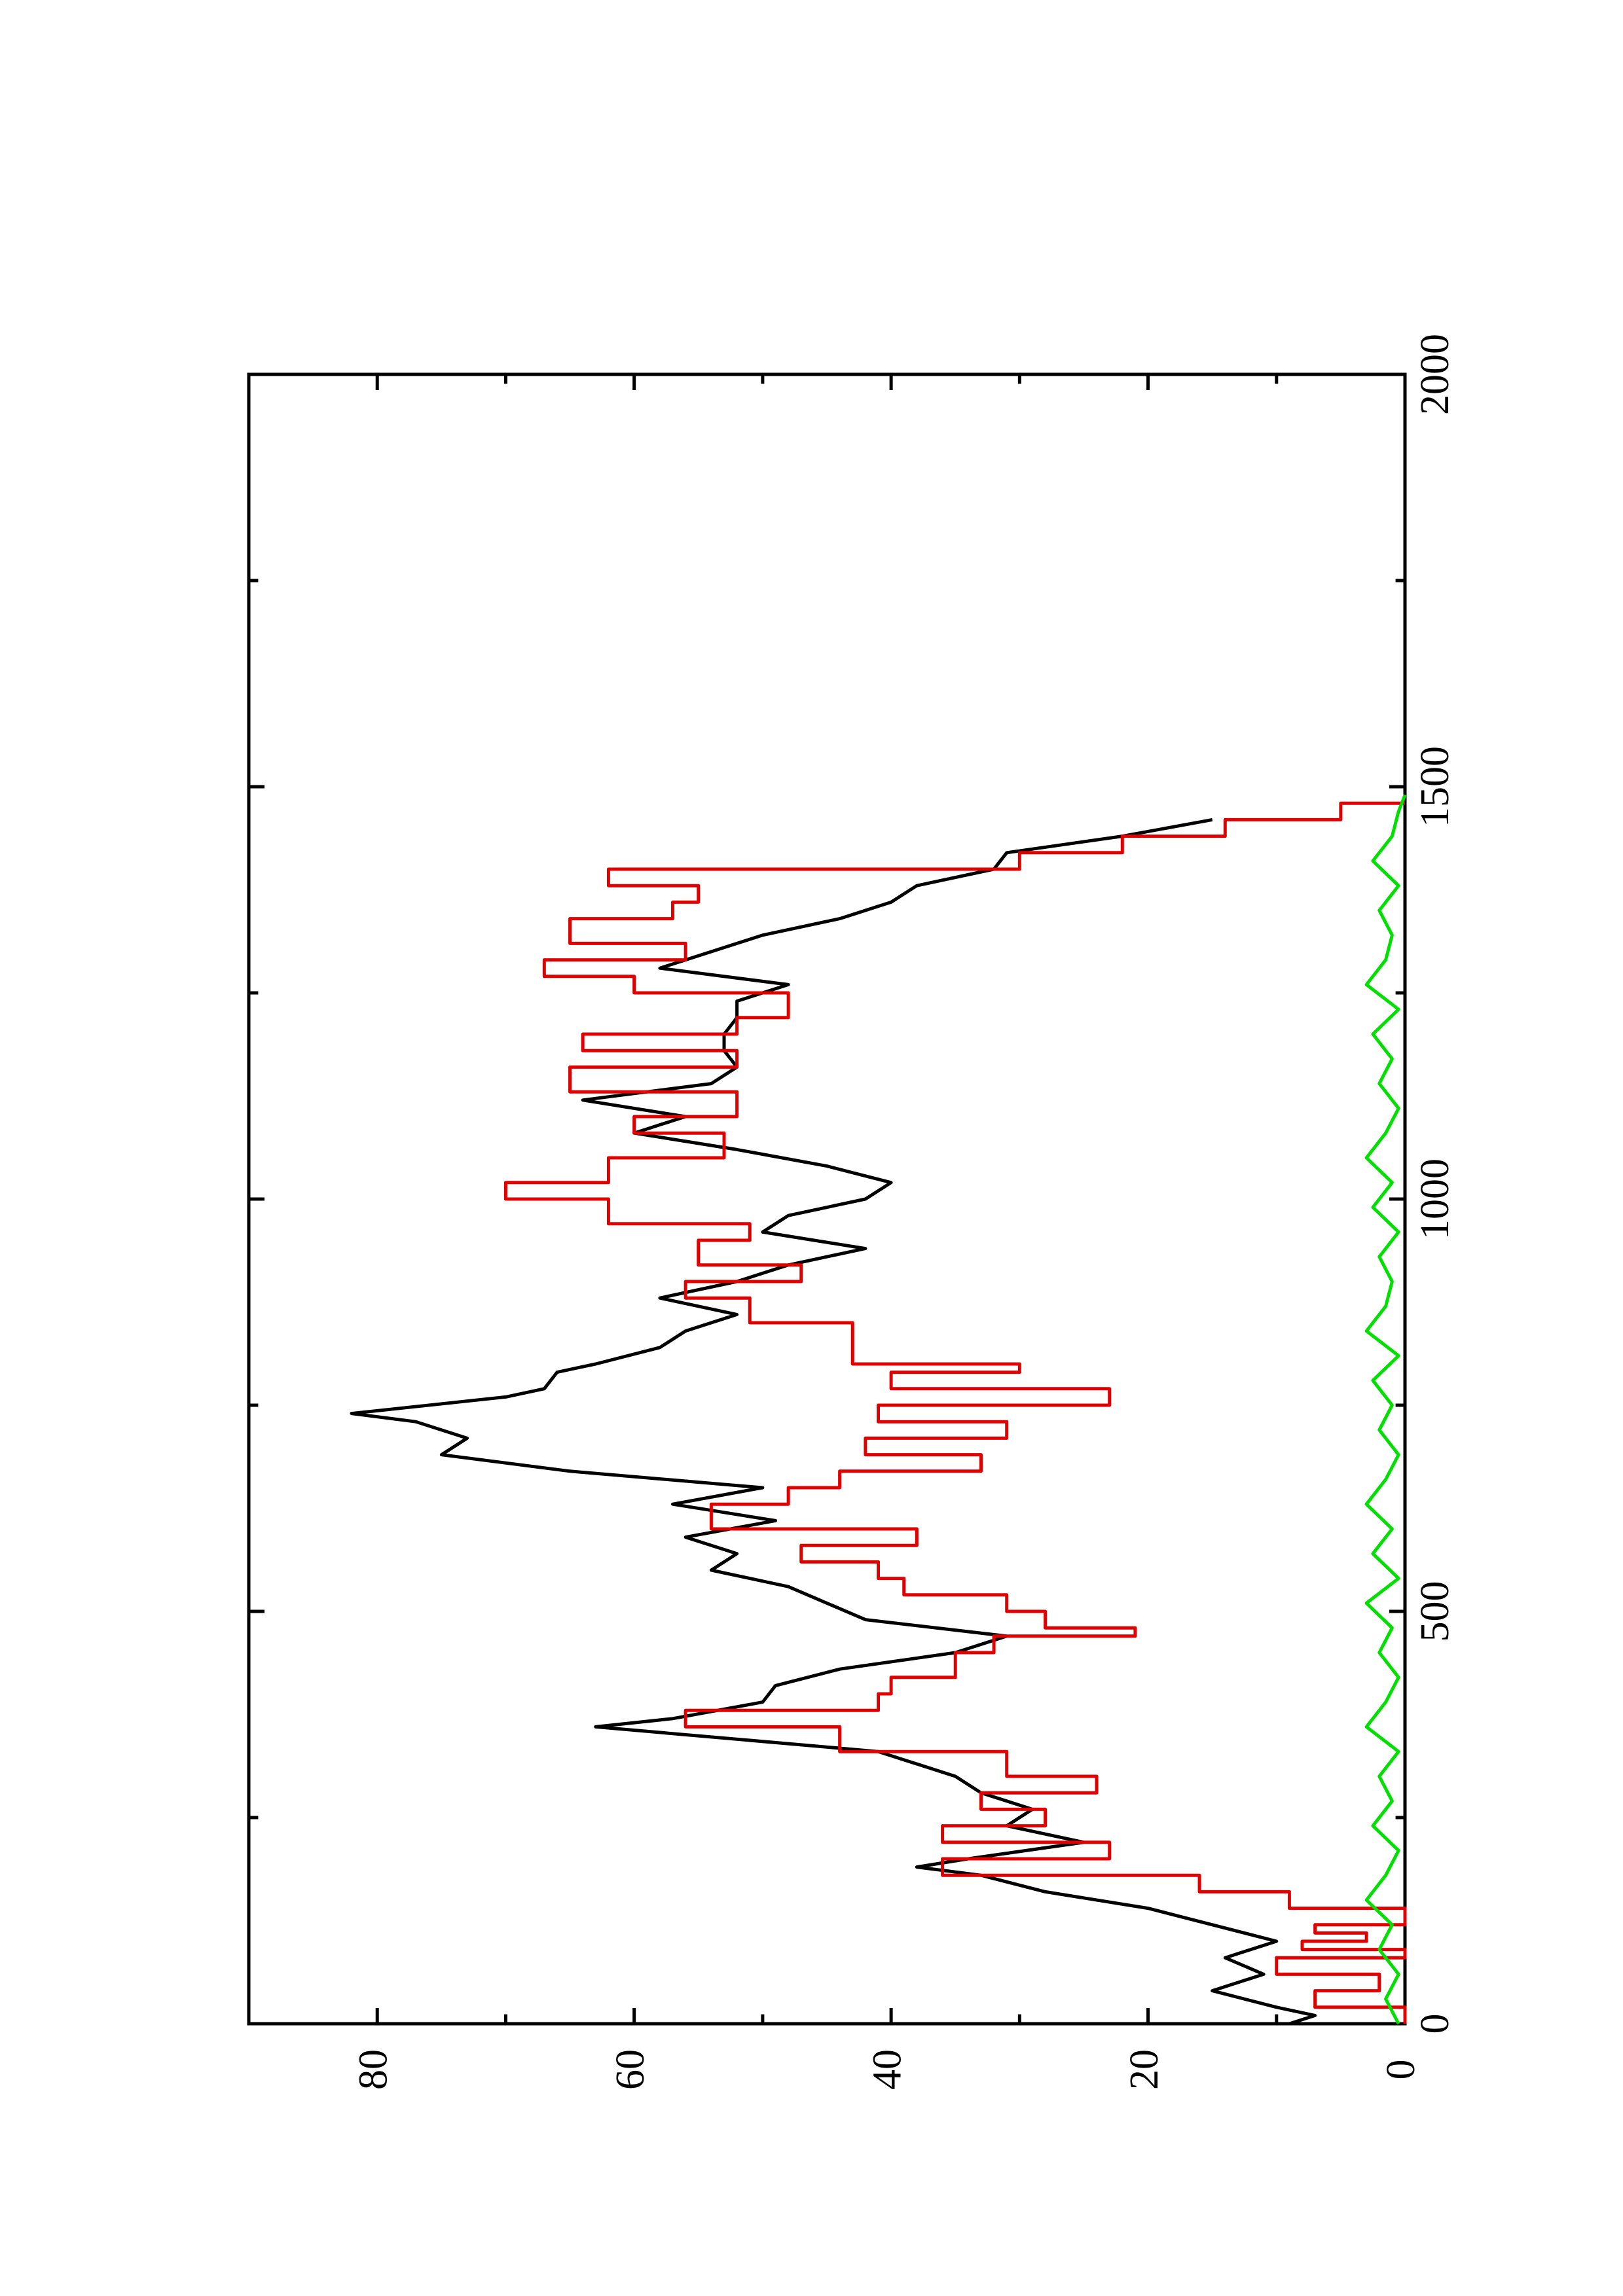 Image resolution: width=1623 pixels, height=2296 pixels. What do you see at coordinates (630, 2069) in the screenshot?
I see `y-tick-label: 60` at bounding box center [630, 2069].